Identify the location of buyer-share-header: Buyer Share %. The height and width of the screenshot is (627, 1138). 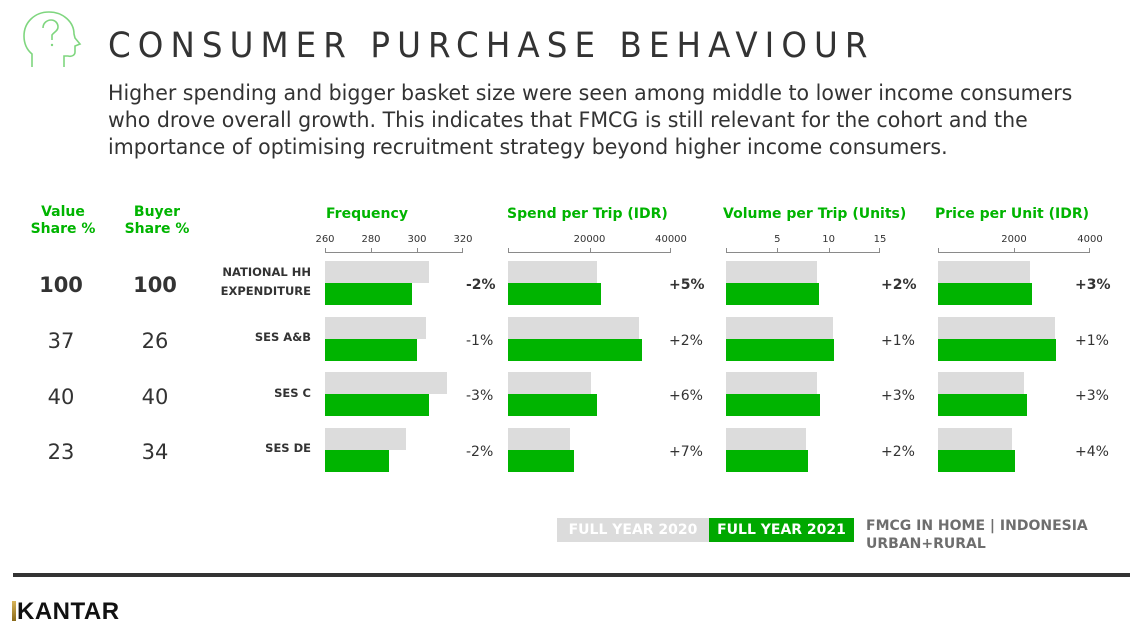
(157, 221).